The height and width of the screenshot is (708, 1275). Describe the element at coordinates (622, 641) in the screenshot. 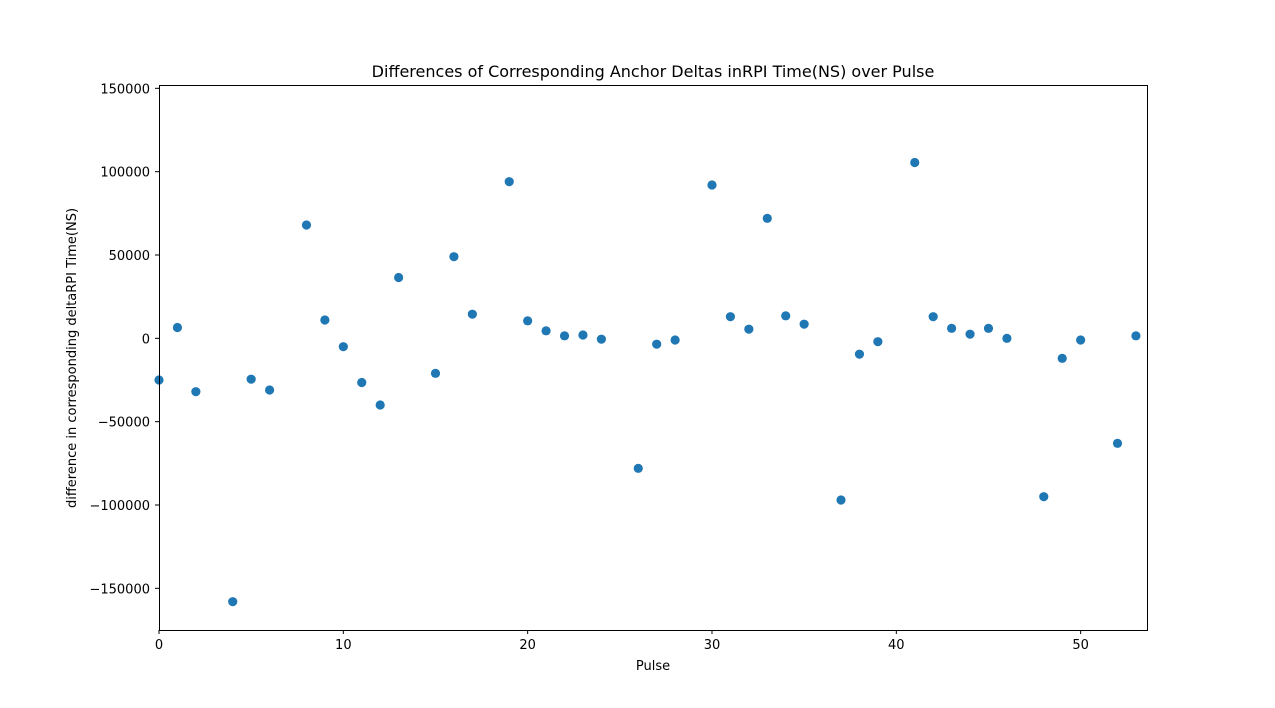

I see `x-axis-ticks: 0 10 20 30 40 50` at that location.